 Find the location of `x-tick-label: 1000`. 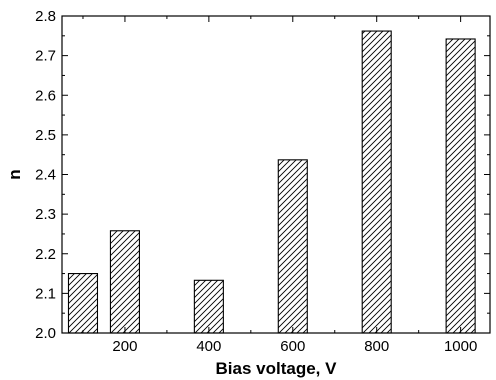

x-tick-label: 1000 is located at coordinates (460, 346).